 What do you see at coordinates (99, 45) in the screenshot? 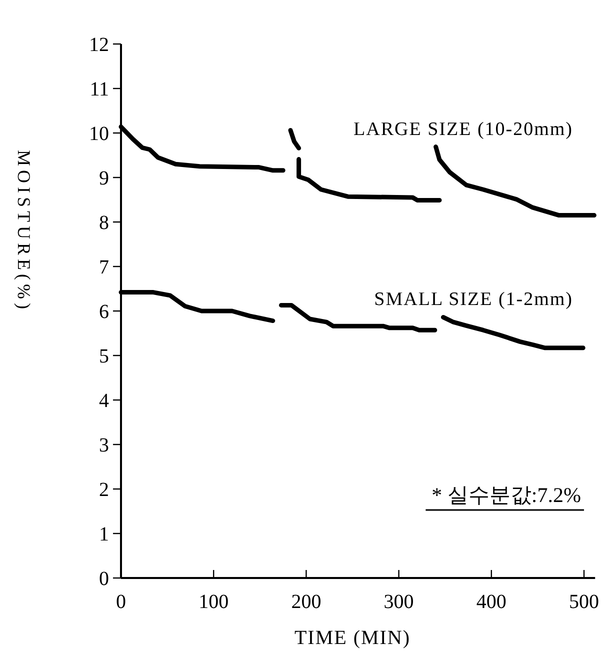
I see `y-tick-label: 12` at bounding box center [99, 45].